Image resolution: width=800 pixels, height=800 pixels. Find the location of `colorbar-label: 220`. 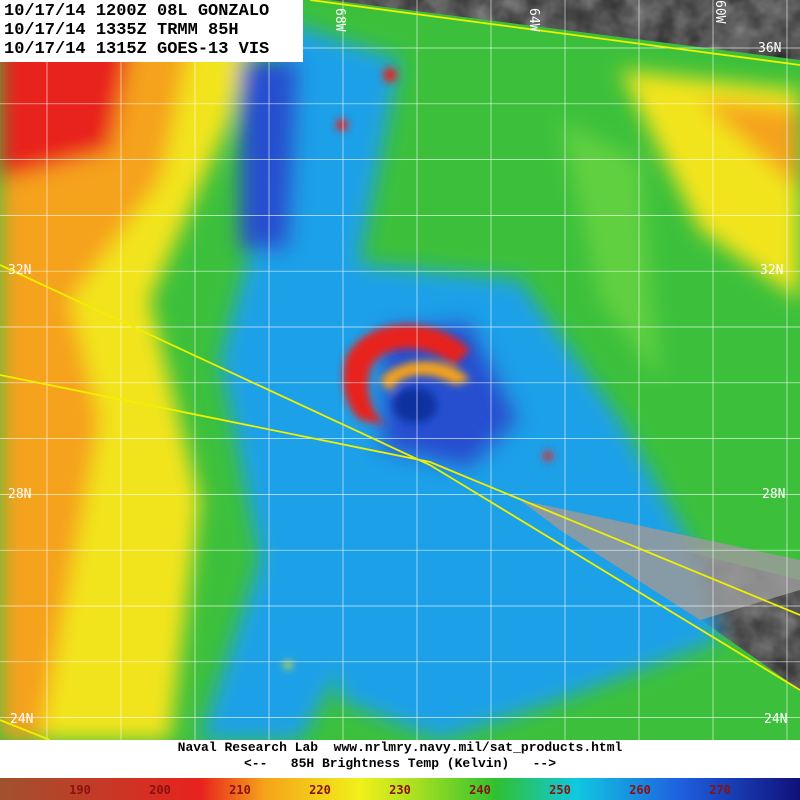

colorbar-label: 220 is located at coordinates (320, 790).